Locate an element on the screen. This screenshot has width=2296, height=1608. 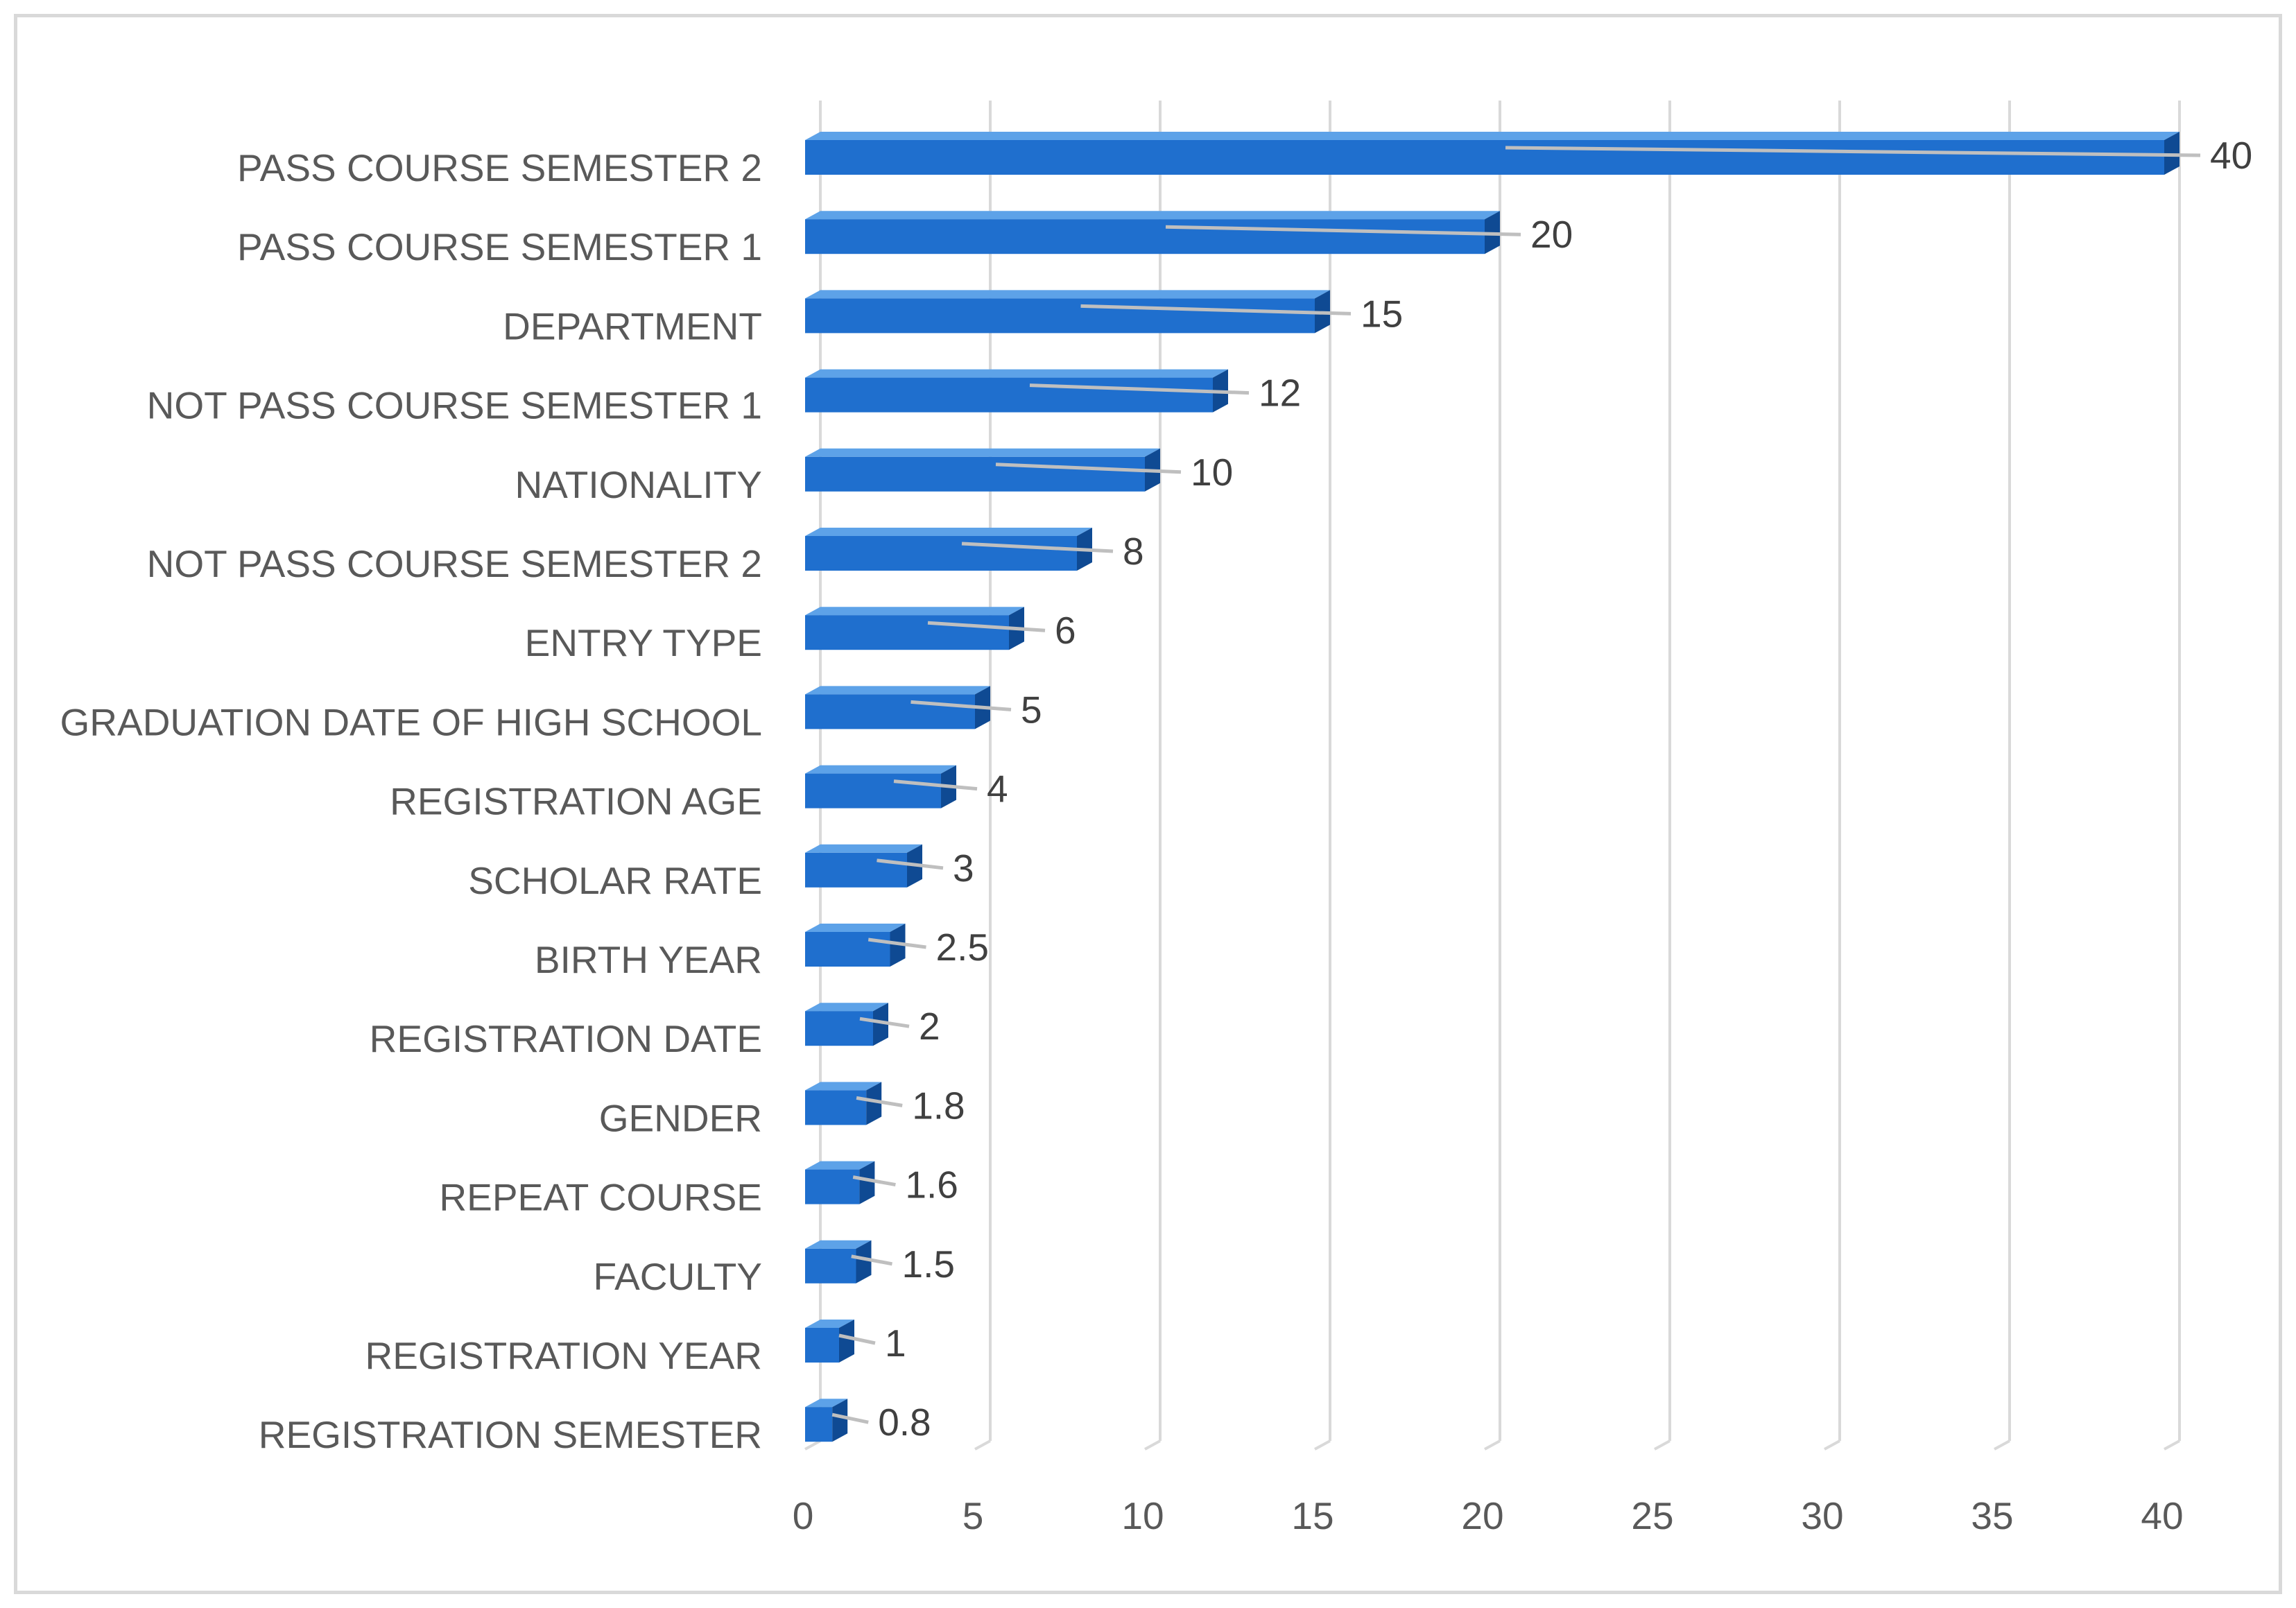
data-label-9: 3 is located at coordinates (963, 868).